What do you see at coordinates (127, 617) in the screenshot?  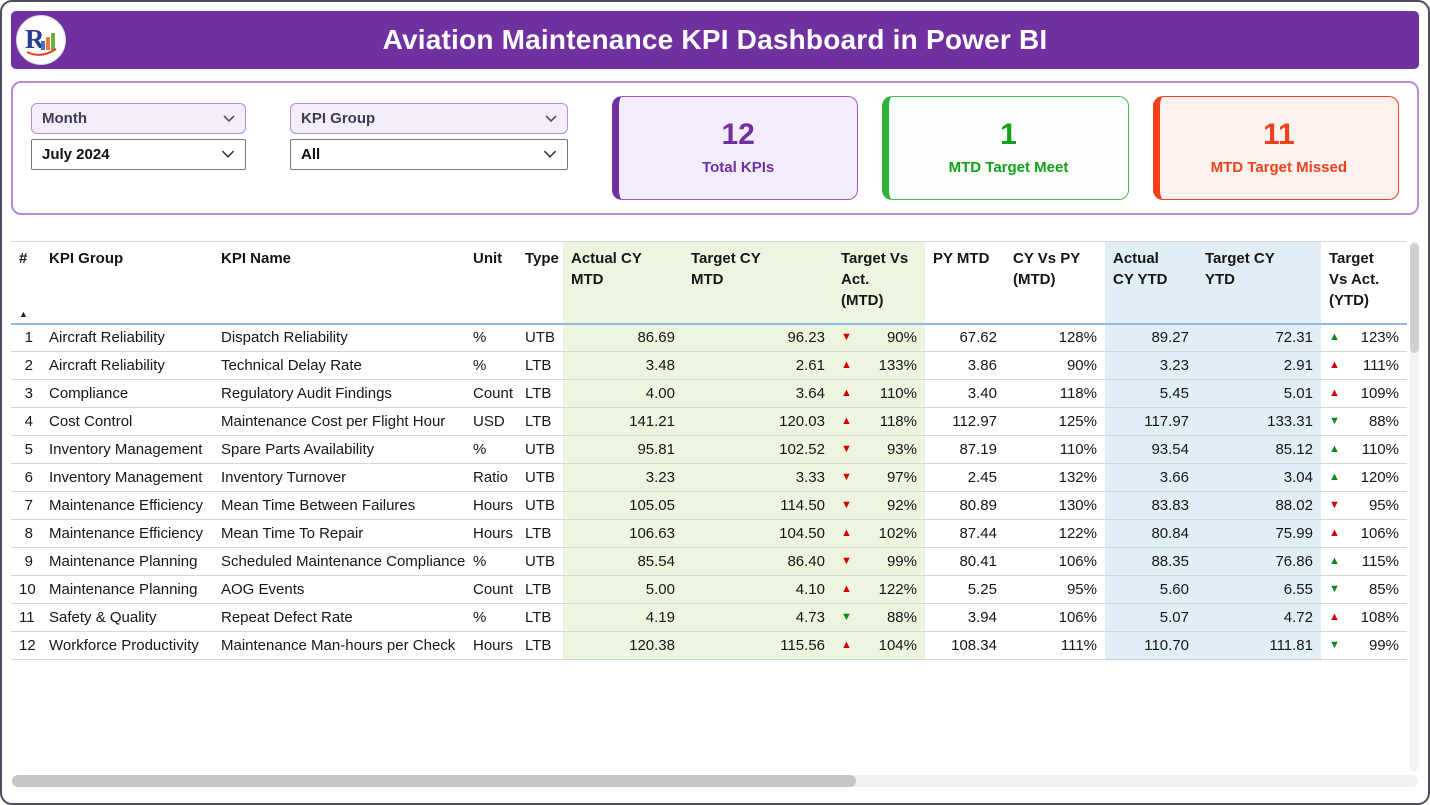 I see `cell-kpi-group: Safety & Quality` at bounding box center [127, 617].